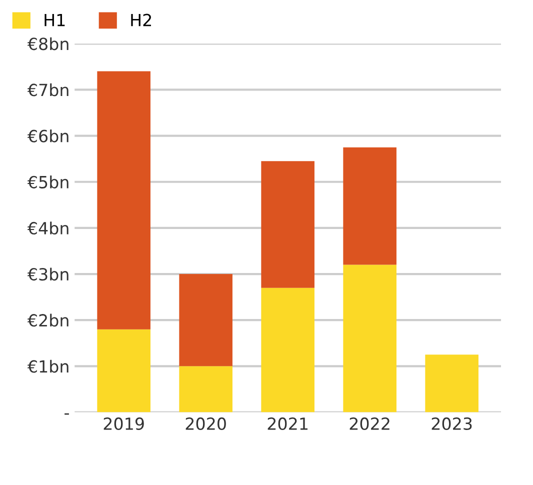  Describe the element at coordinates (47, 135) in the screenshot. I see `y-tick-label: €6bn` at that location.